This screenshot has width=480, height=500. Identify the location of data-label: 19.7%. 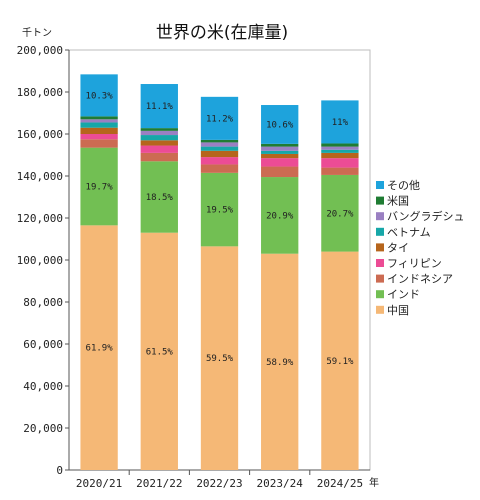
(100, 188).